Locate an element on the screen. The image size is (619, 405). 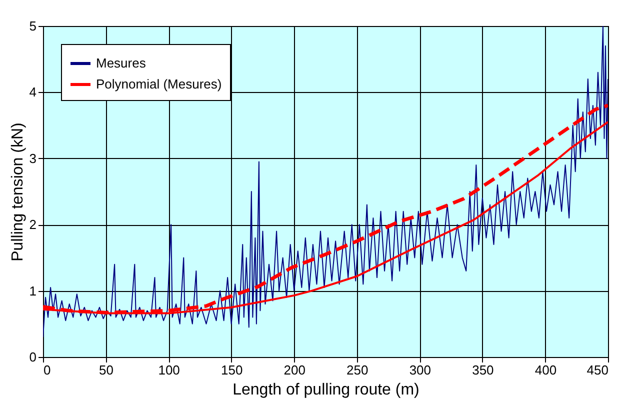
y-tick-label: 3 is located at coordinates (32, 158).